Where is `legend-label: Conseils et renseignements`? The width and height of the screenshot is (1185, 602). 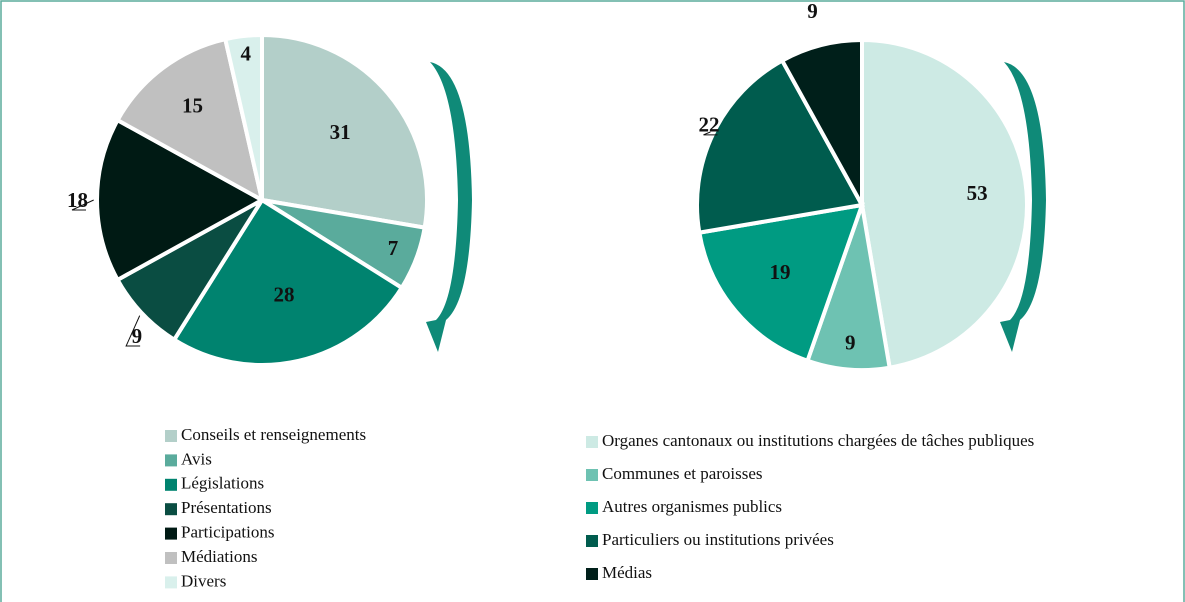 legend-label: Conseils et renseignements is located at coordinates (273, 434).